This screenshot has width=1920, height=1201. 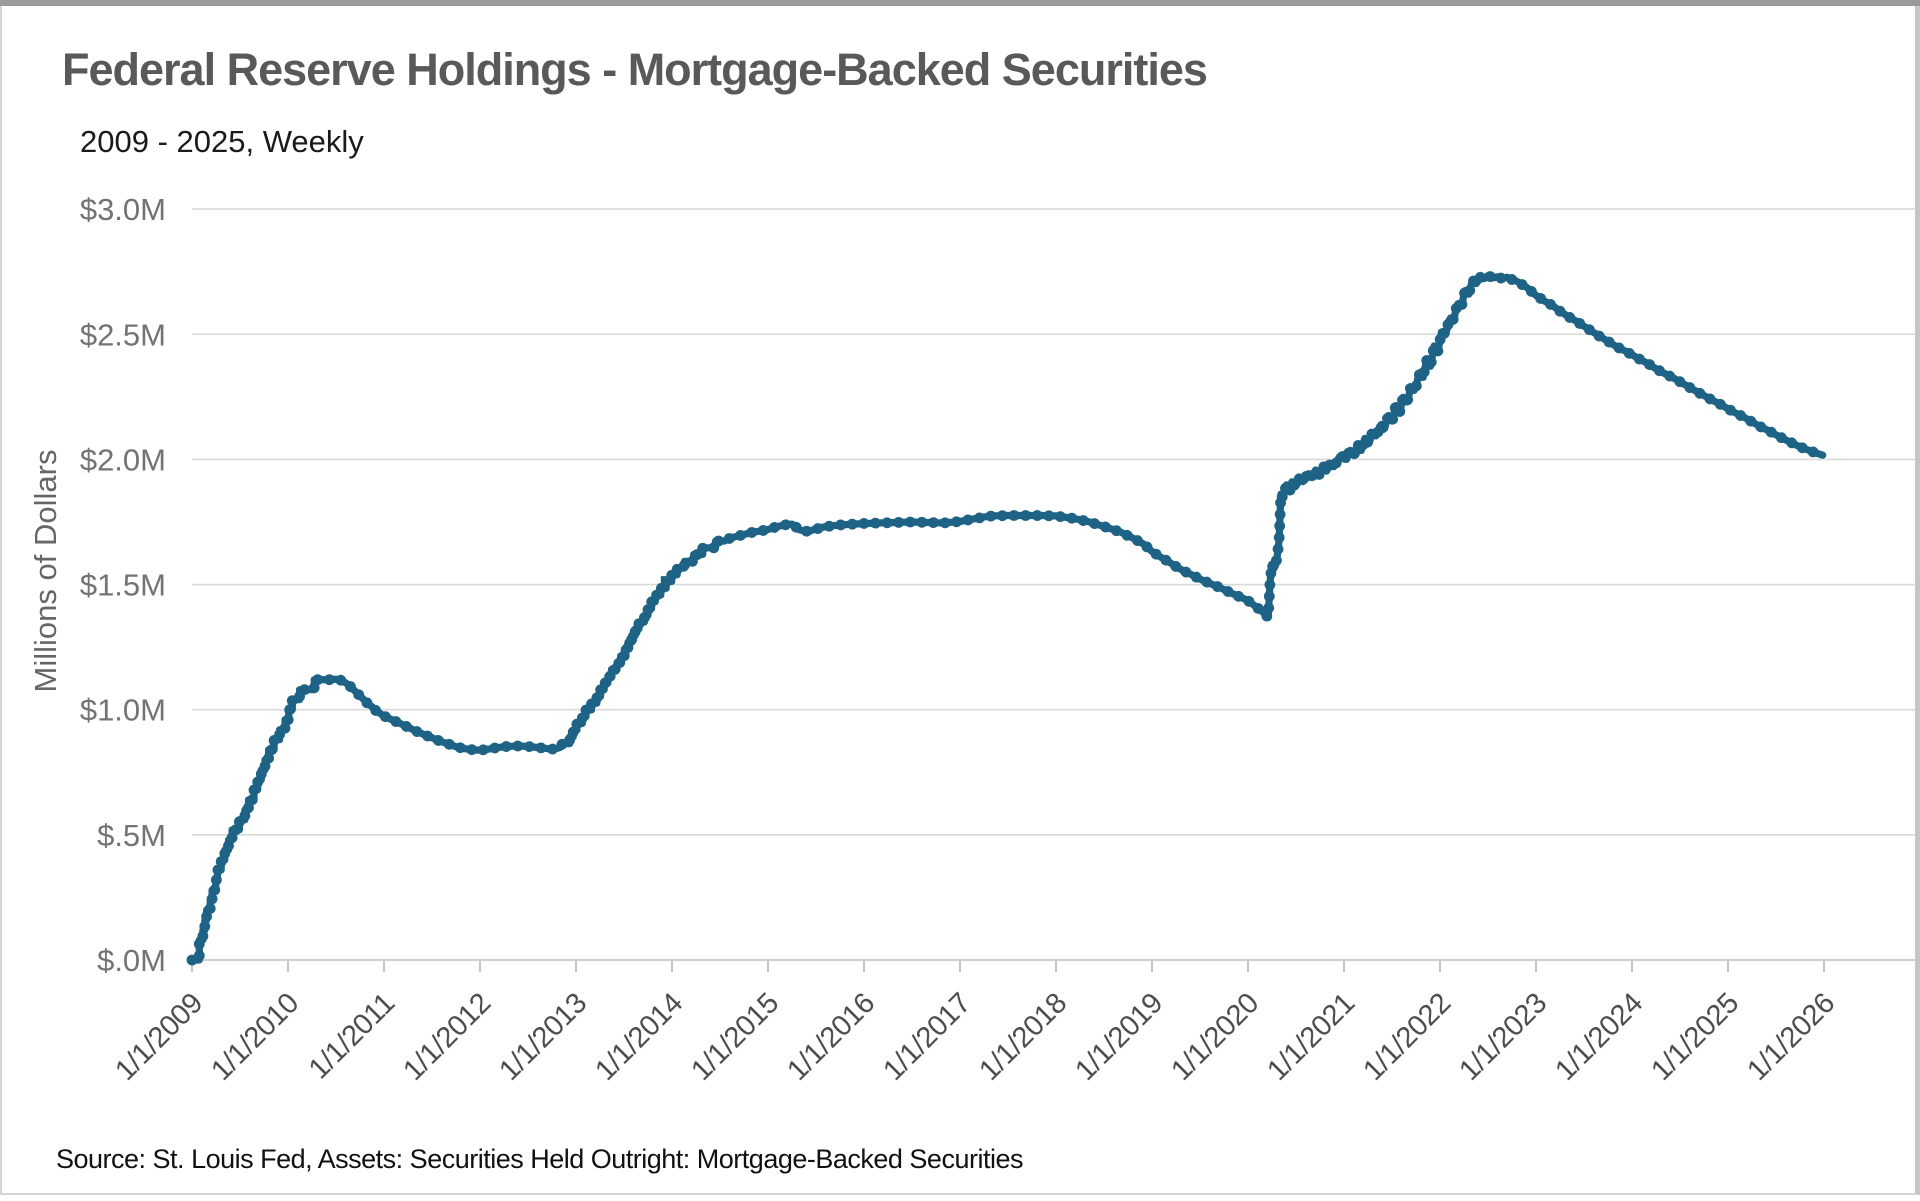 What do you see at coordinates (45, 571) in the screenshot?
I see `y-axis-title: Millions of Dollars` at bounding box center [45, 571].